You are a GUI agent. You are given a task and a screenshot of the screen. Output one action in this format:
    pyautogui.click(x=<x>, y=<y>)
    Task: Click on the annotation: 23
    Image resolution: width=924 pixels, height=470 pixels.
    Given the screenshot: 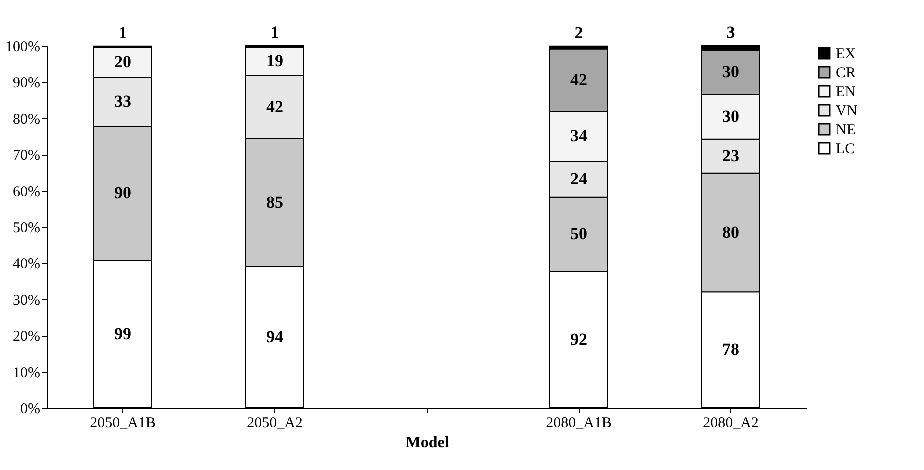 What is the action you would take?
    pyautogui.click(x=731, y=156)
    